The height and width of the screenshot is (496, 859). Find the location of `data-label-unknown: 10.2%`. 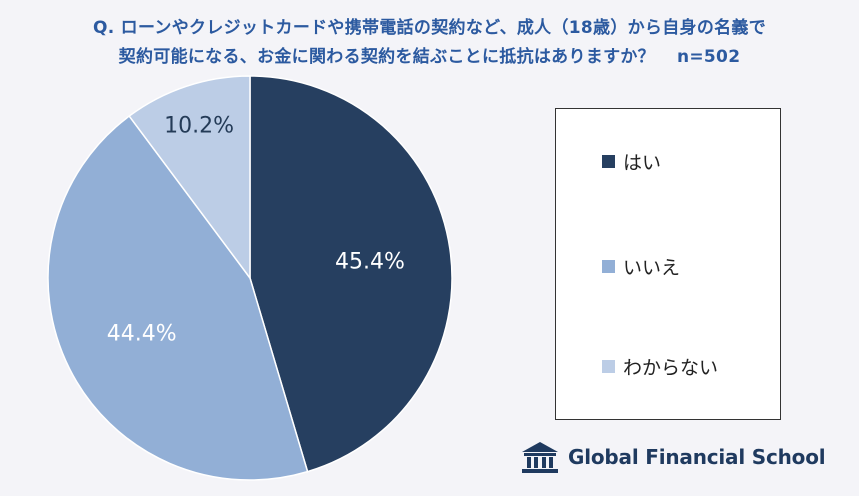

data-label-unknown: 10.2% is located at coordinates (199, 126).